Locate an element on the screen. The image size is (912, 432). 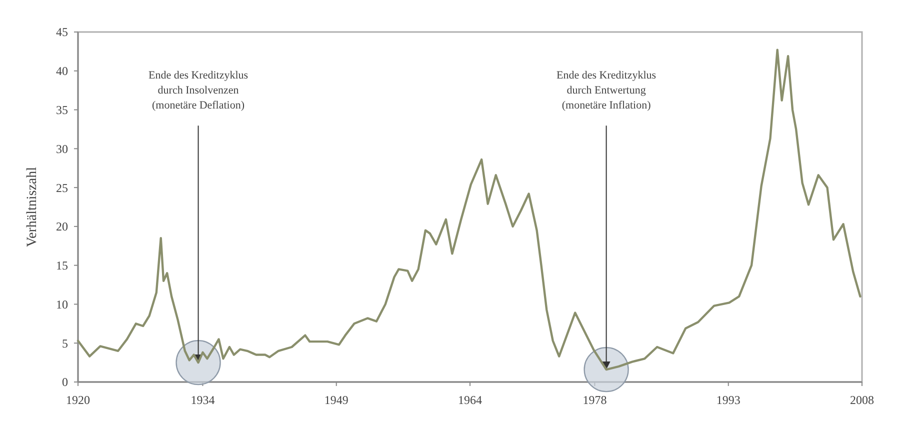
y-tick-label: 20 is located at coordinates (62, 227).